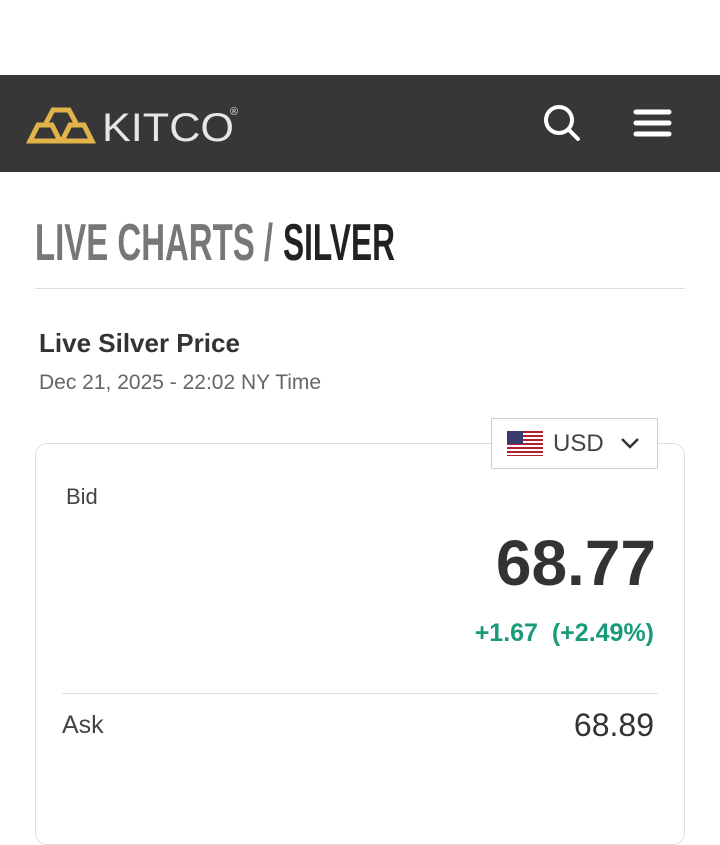 The height and width of the screenshot is (845, 720). What do you see at coordinates (562, 123) in the screenshot?
I see `search-button` at bounding box center [562, 123].